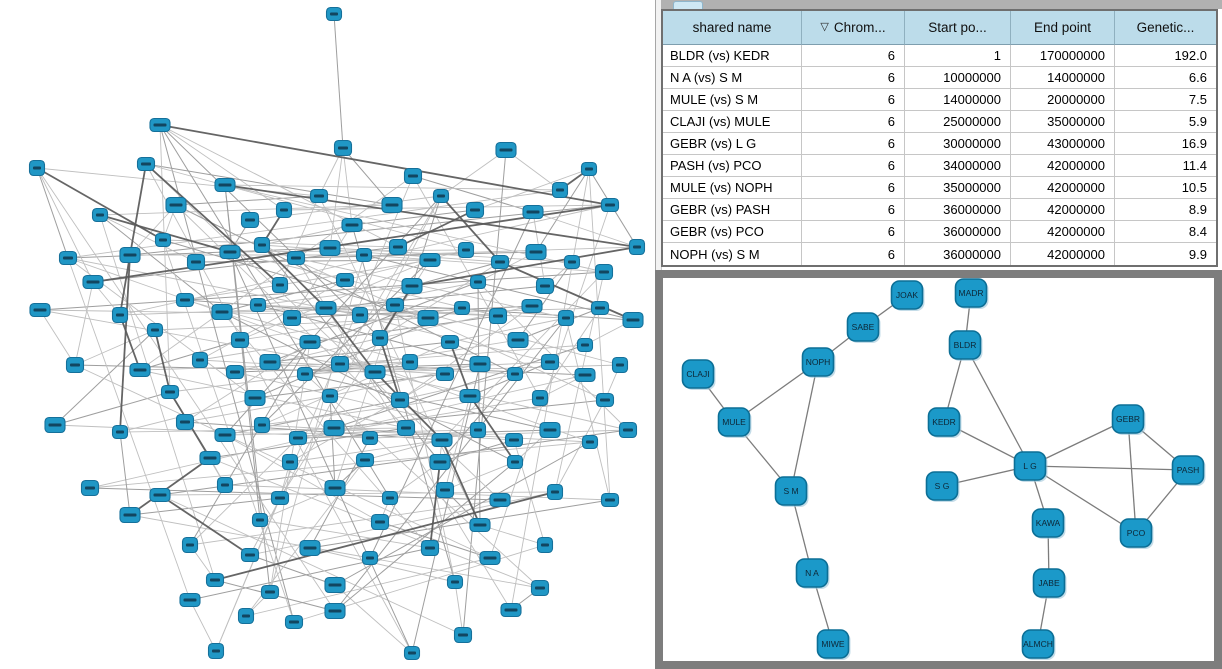 Image resolution: width=1222 pixels, height=669 pixels. Describe the element at coordinates (732, 165) in the screenshot. I see `table-cell: PASH (vs) PCO` at that location.